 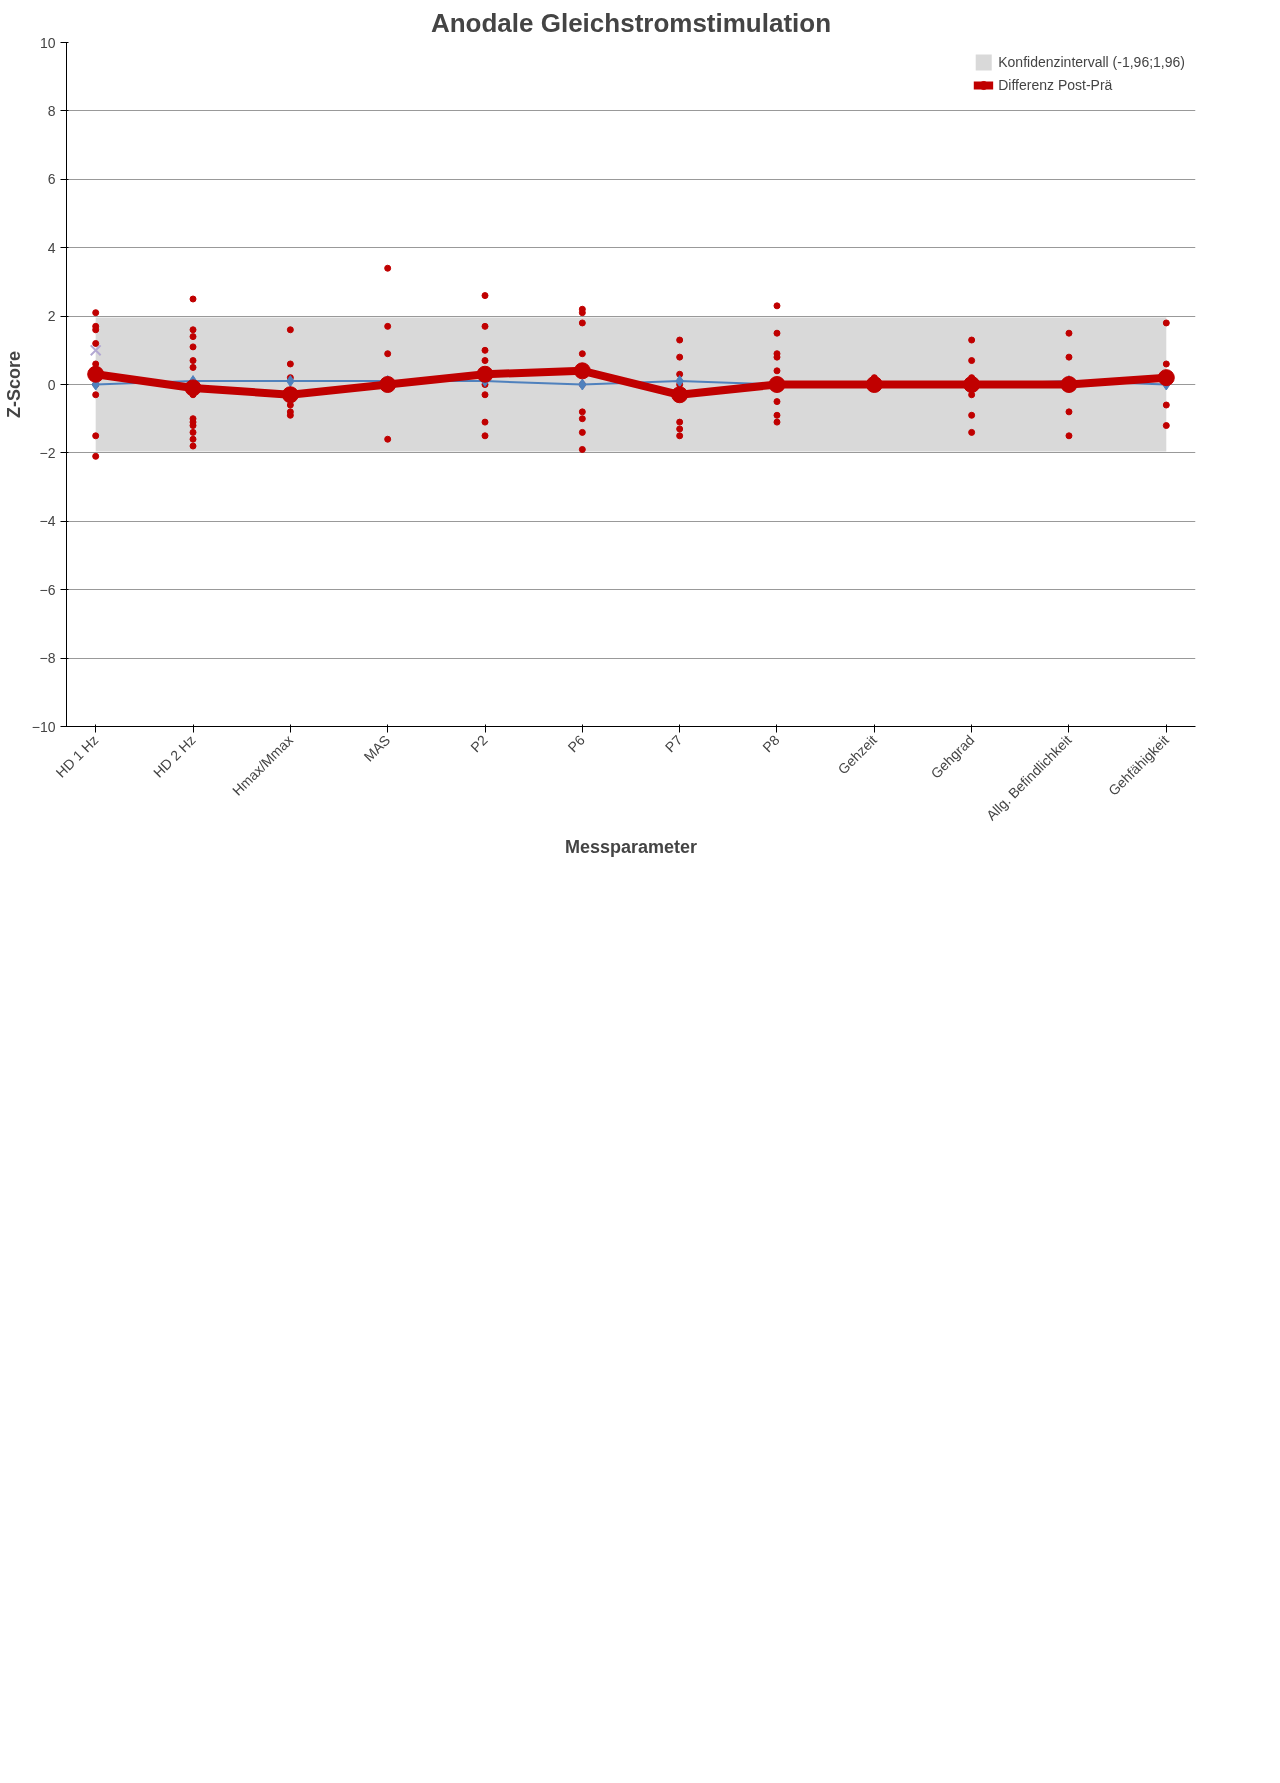 What do you see at coordinates (631, 22) in the screenshot?
I see `chart-title: Anodale Gleichstromstimulation` at bounding box center [631, 22].